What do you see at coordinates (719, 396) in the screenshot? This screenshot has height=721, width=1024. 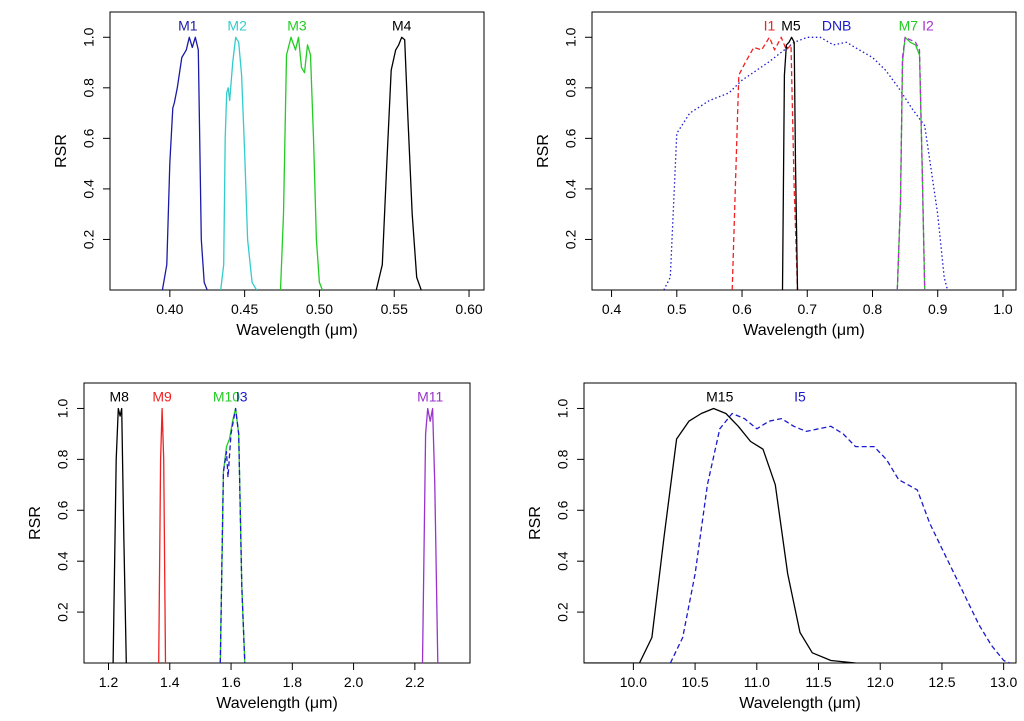 I see `series-label-m15: M15` at bounding box center [719, 396].